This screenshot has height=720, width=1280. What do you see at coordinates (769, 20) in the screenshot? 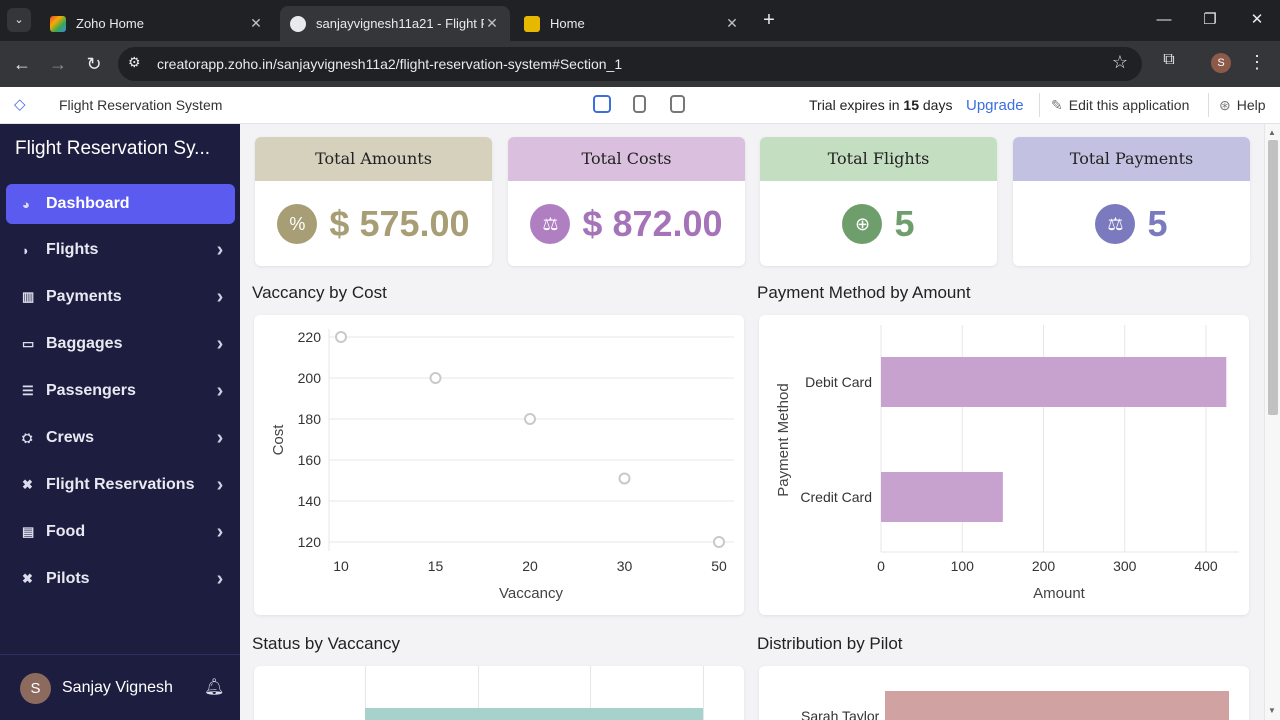
I see `new-tab-button: +` at bounding box center [769, 20].